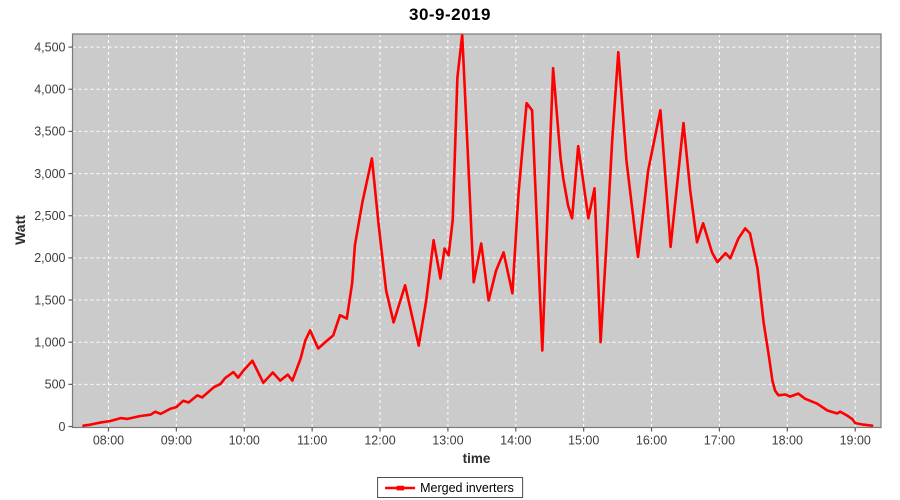  Describe the element at coordinates (400, 487) in the screenshot. I see `legend-line-icon` at that location.